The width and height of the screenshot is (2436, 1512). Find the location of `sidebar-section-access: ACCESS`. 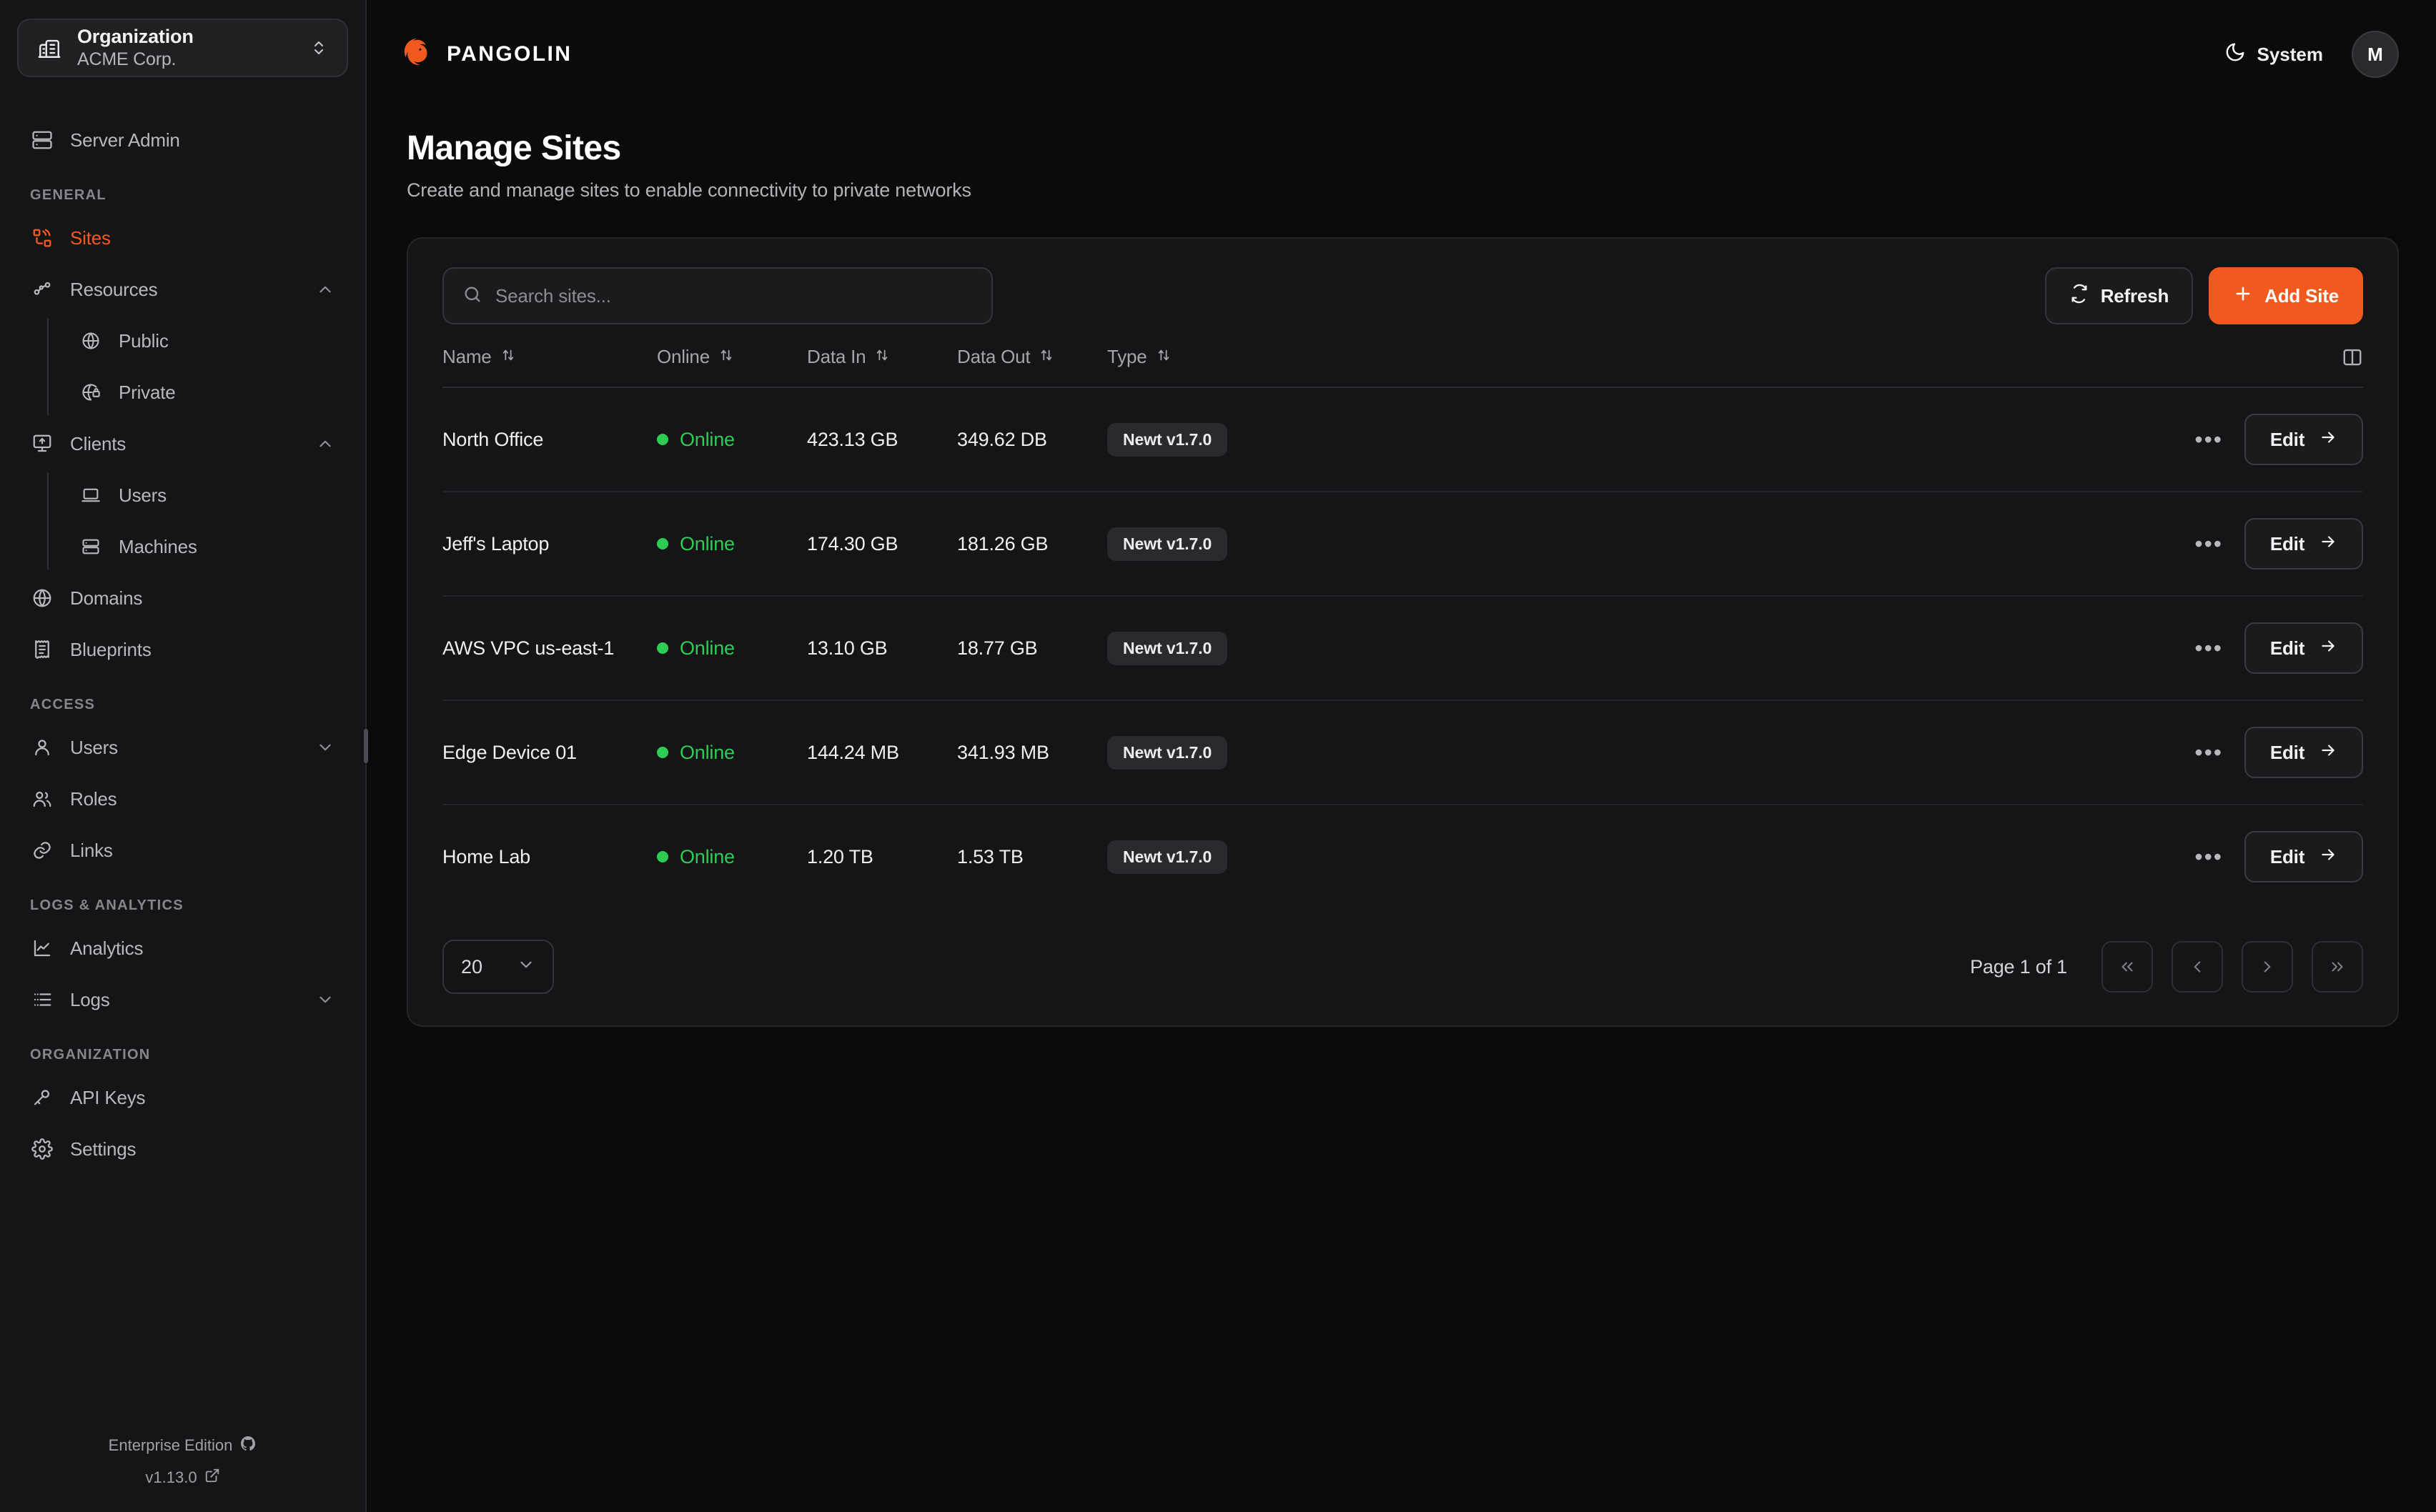

sidebar-section-access: ACCESS is located at coordinates (63, 705).